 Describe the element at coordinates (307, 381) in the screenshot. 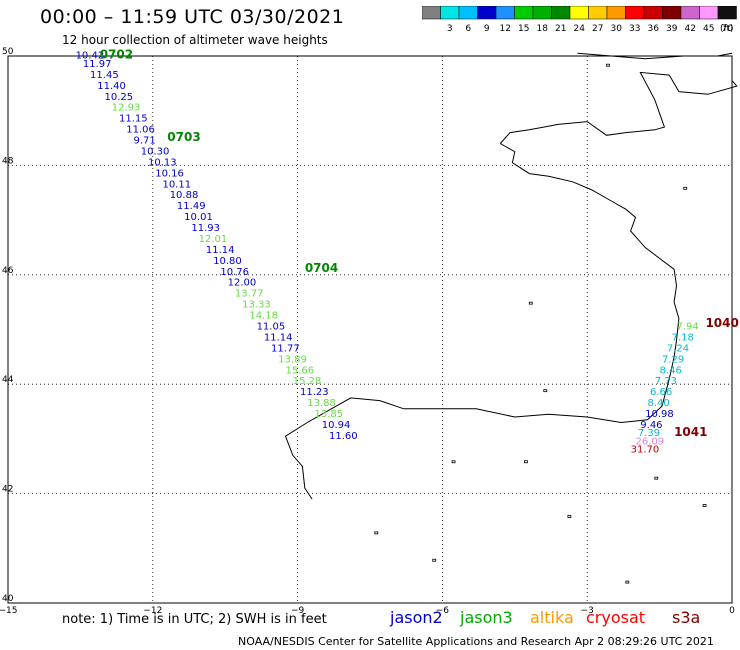

I see `wave-height-label: 15.28` at that location.